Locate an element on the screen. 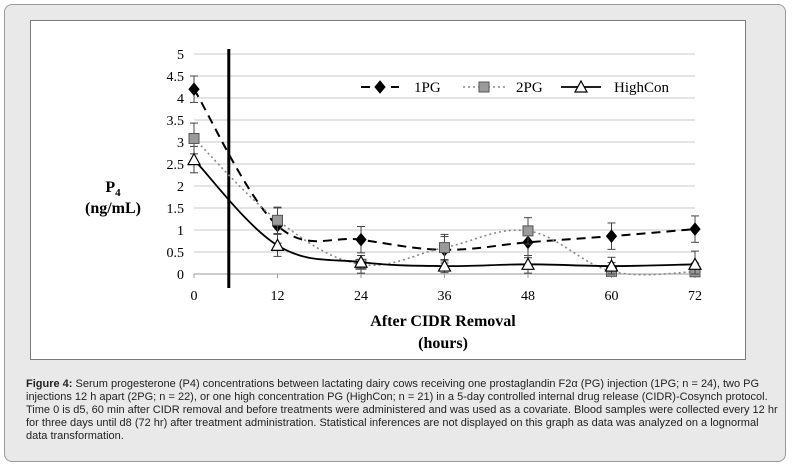  y-axis-title-text: P is located at coordinates (110, 187).